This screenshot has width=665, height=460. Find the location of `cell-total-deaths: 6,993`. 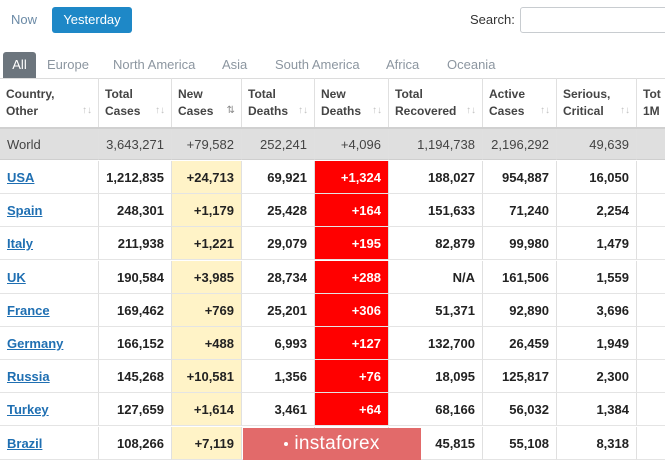

cell-total-deaths: 6,993 is located at coordinates (278, 343).